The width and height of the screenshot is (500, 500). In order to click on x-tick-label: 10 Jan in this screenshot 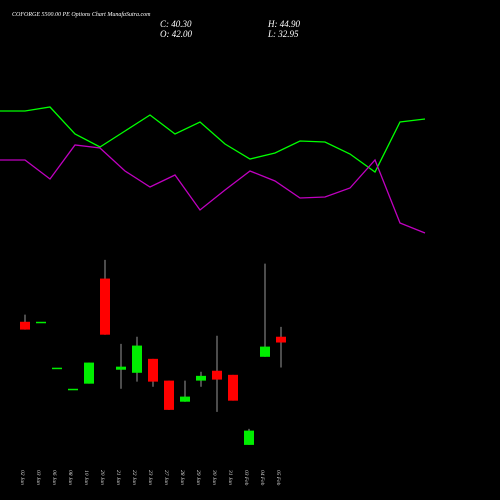, I will do `click(86, 477)`.